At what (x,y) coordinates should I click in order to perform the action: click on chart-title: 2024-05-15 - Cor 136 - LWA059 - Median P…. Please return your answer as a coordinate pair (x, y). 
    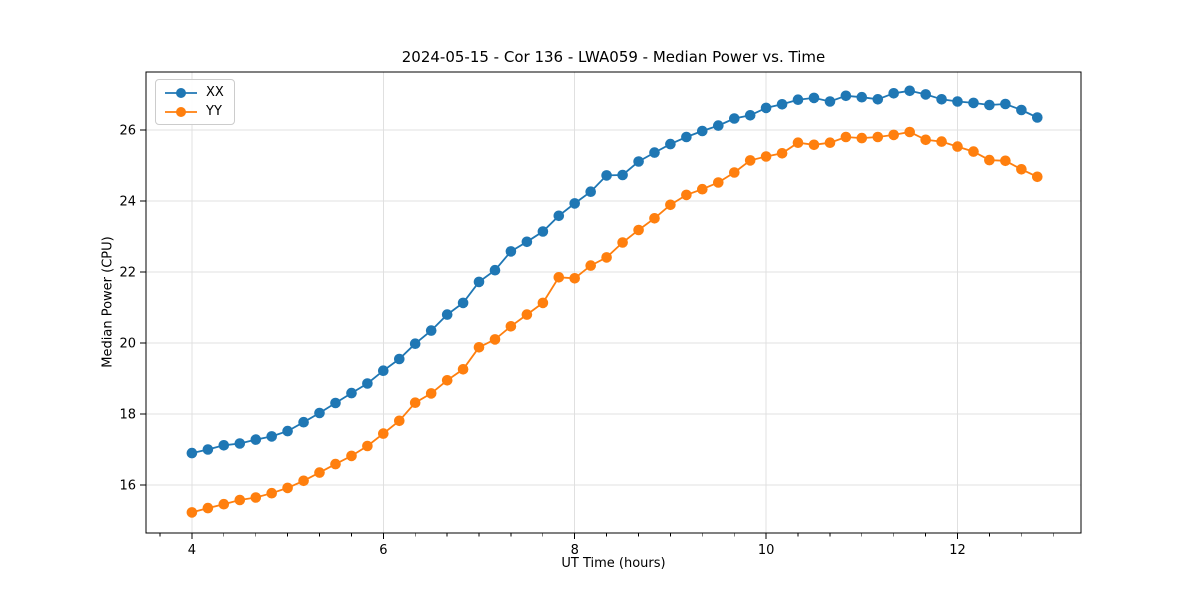
    Looking at the image, I should click on (613, 57).